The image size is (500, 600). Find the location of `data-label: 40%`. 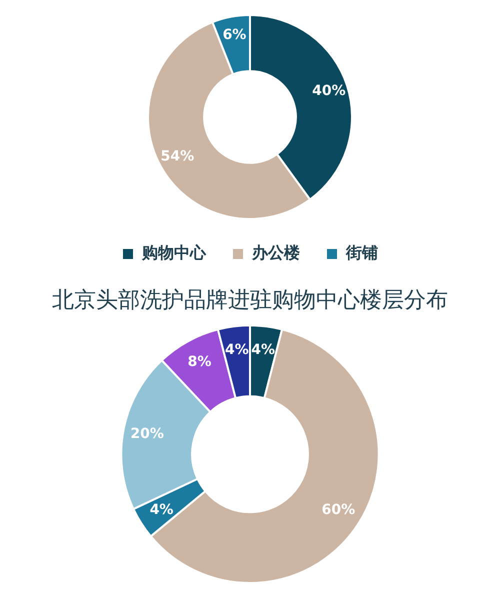

data-label: 40% is located at coordinates (329, 91).